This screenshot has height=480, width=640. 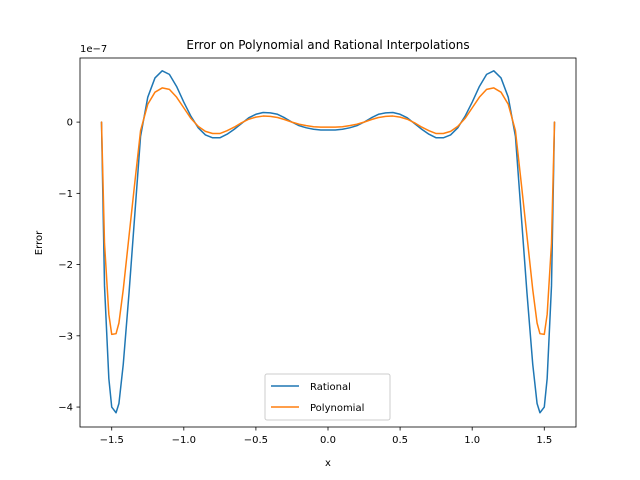 I want to click on x-axis-ticks: −1.5 −1.0 −0.5 0.0 0.5 1.0 1.5, so click(x=326, y=436).